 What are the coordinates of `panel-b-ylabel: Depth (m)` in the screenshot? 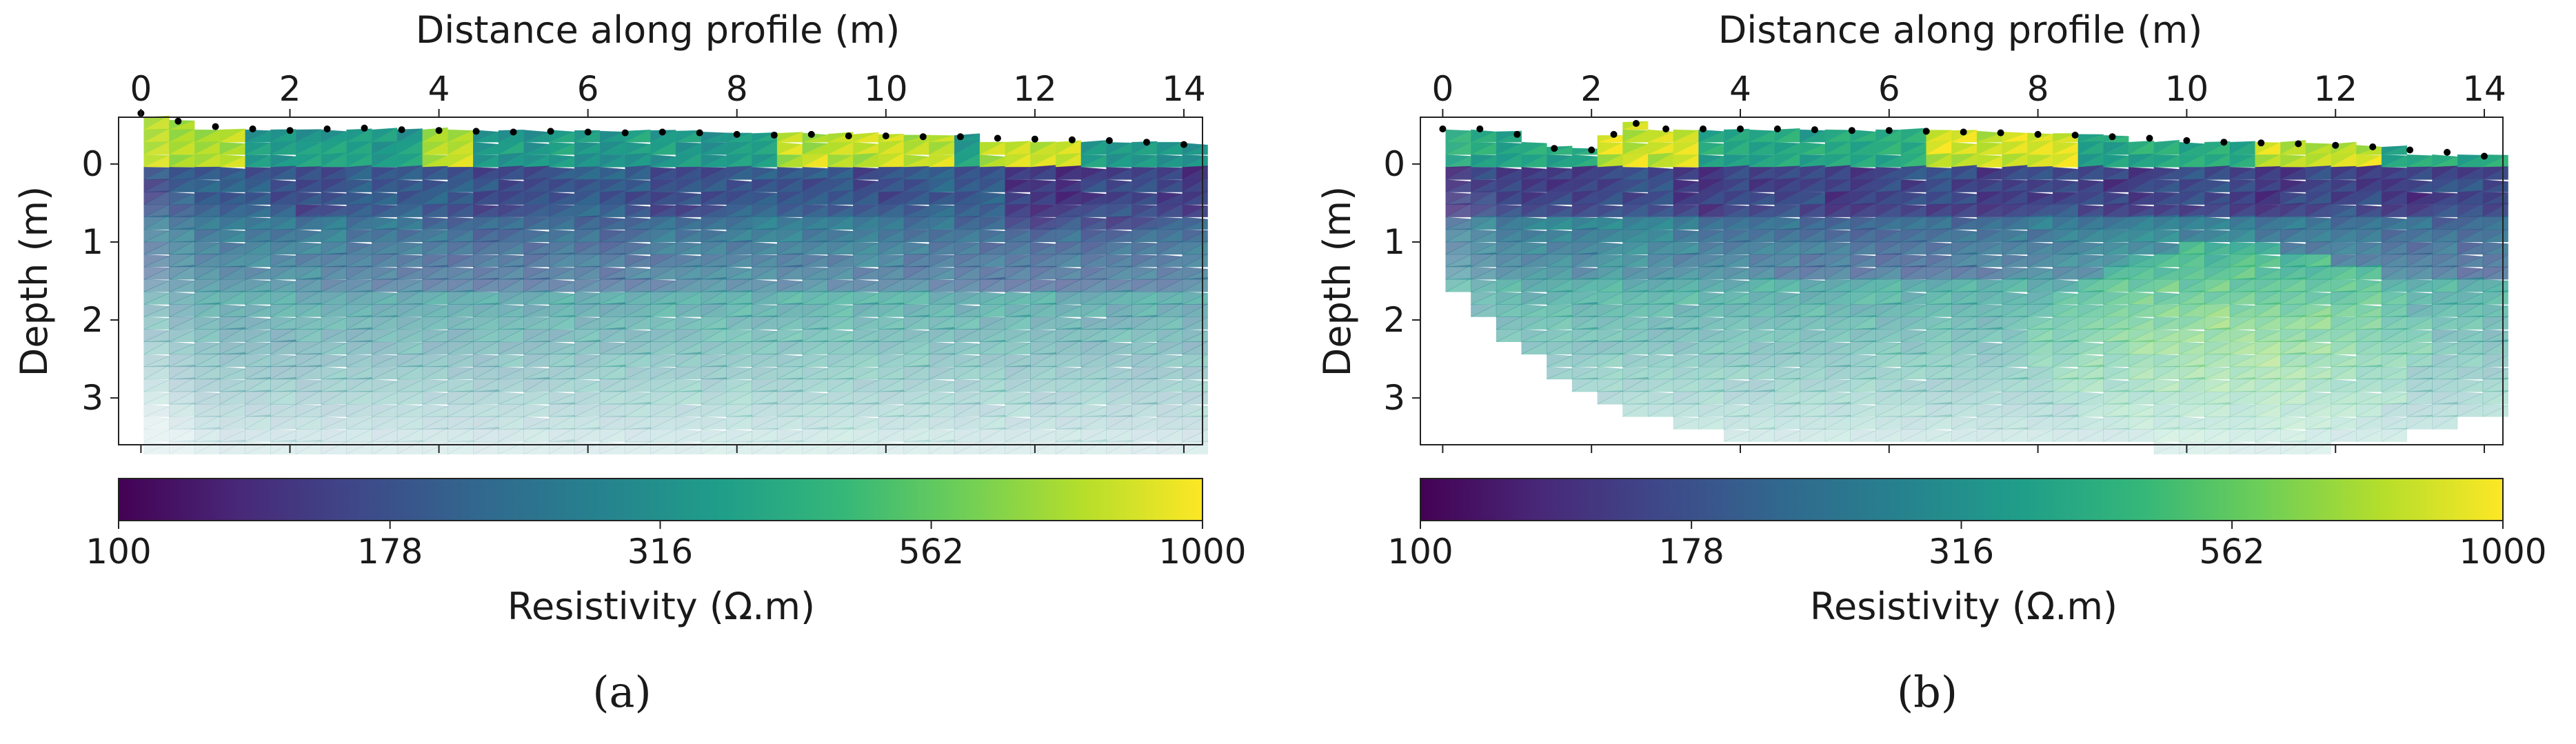 It's located at (1337, 281).